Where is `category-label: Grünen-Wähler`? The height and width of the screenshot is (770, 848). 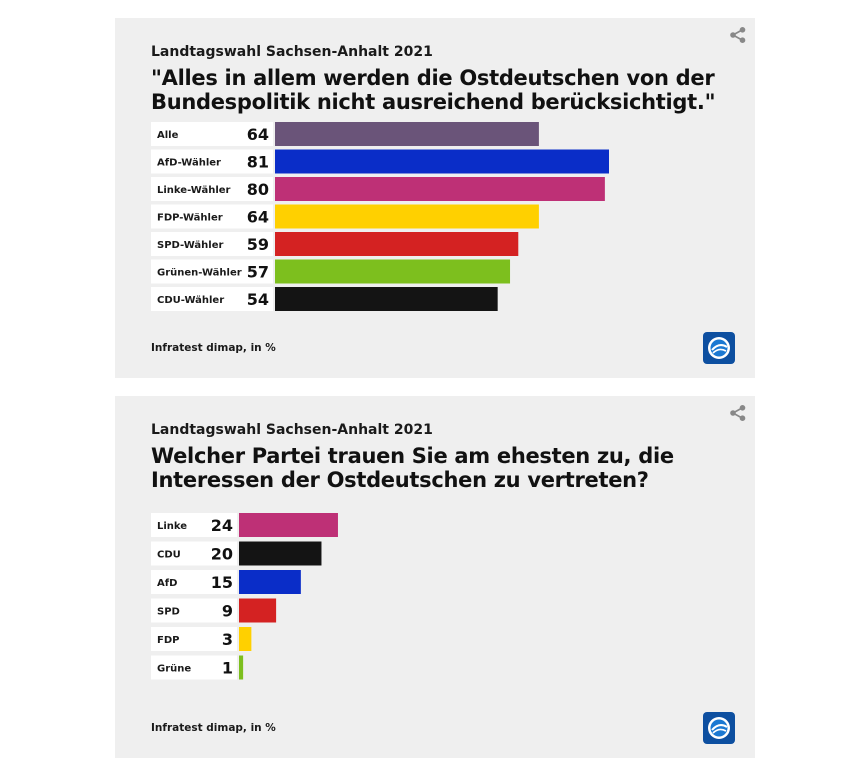
category-label: Grünen-Wähler is located at coordinates (199, 273).